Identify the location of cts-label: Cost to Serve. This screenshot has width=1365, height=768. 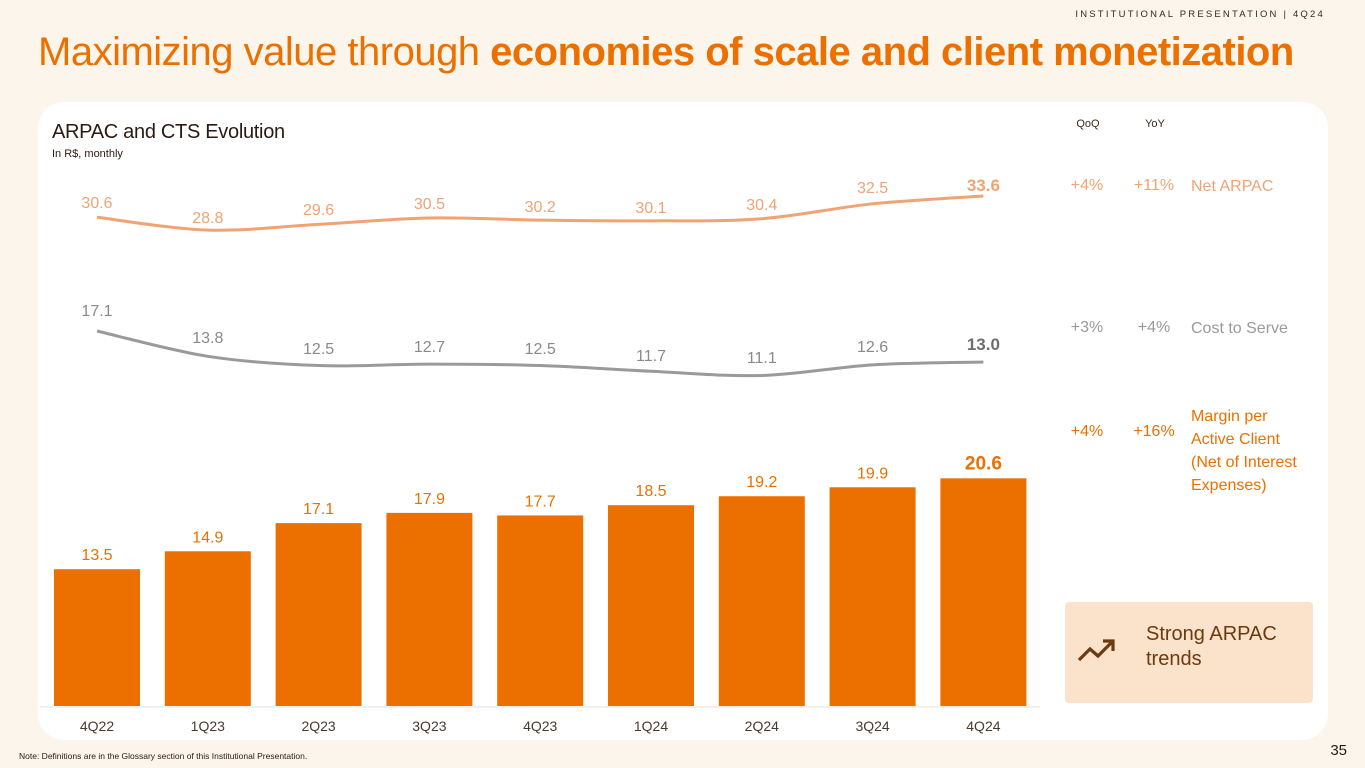
(1239, 328).